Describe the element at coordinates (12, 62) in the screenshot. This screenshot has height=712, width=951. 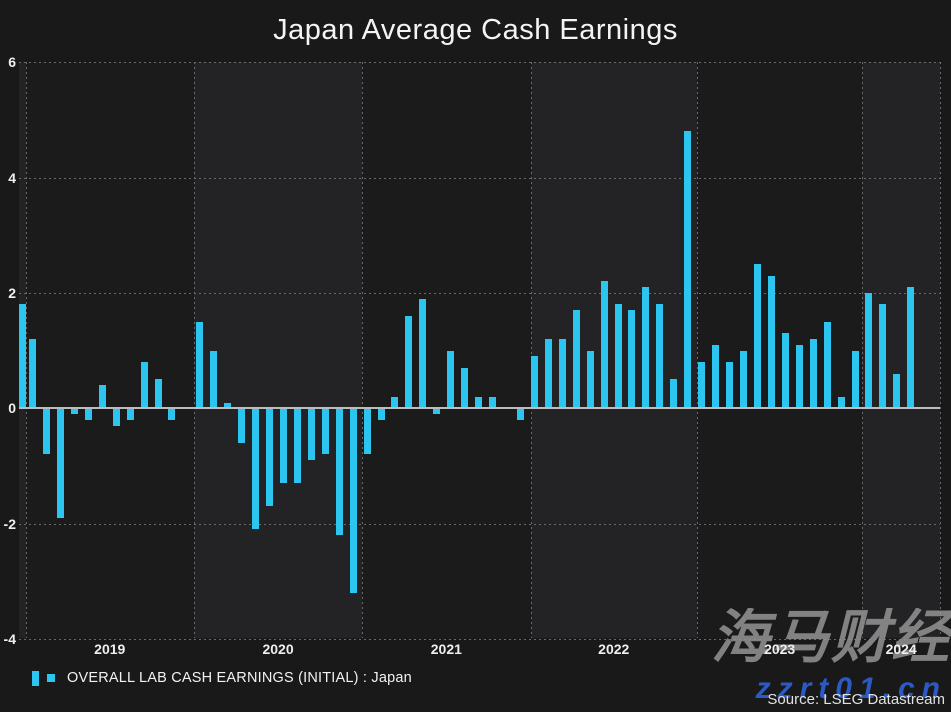
I see `y-axis-tick-label: 6` at that location.